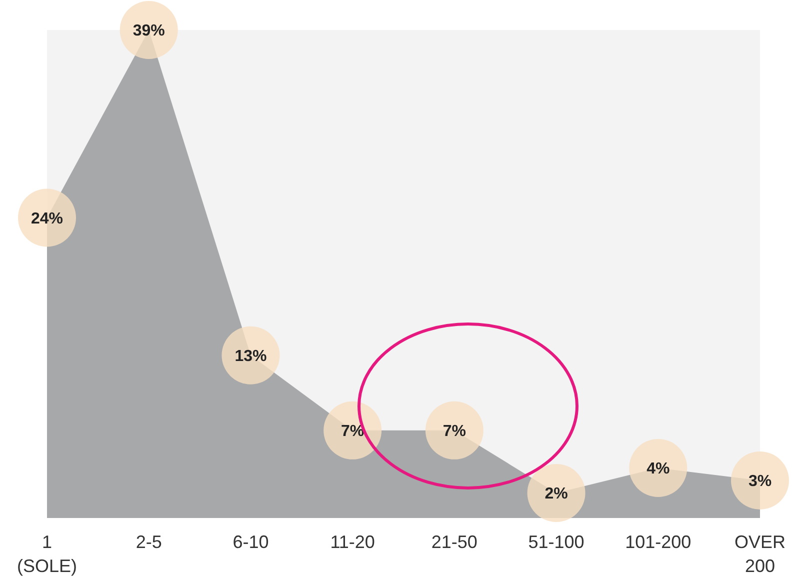  Describe the element at coordinates (352, 542) in the screenshot. I see `x-tick-label: 11-20` at that location.